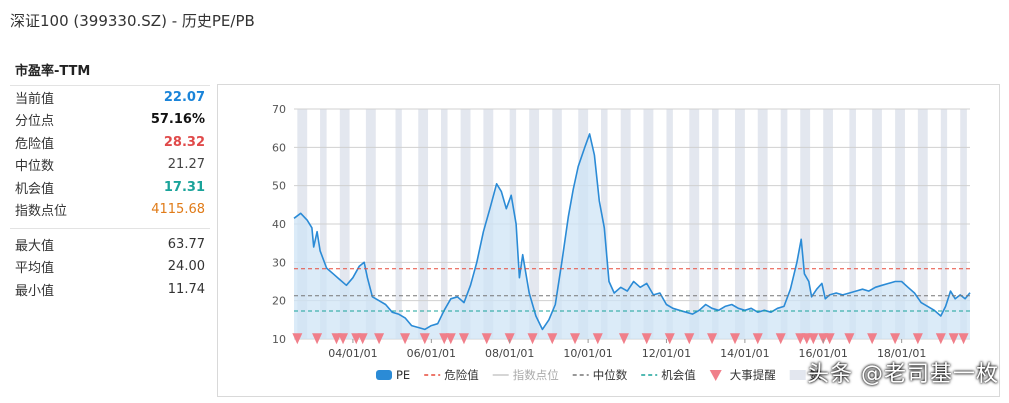  I want to click on mean-value: 24.00, so click(186, 267).